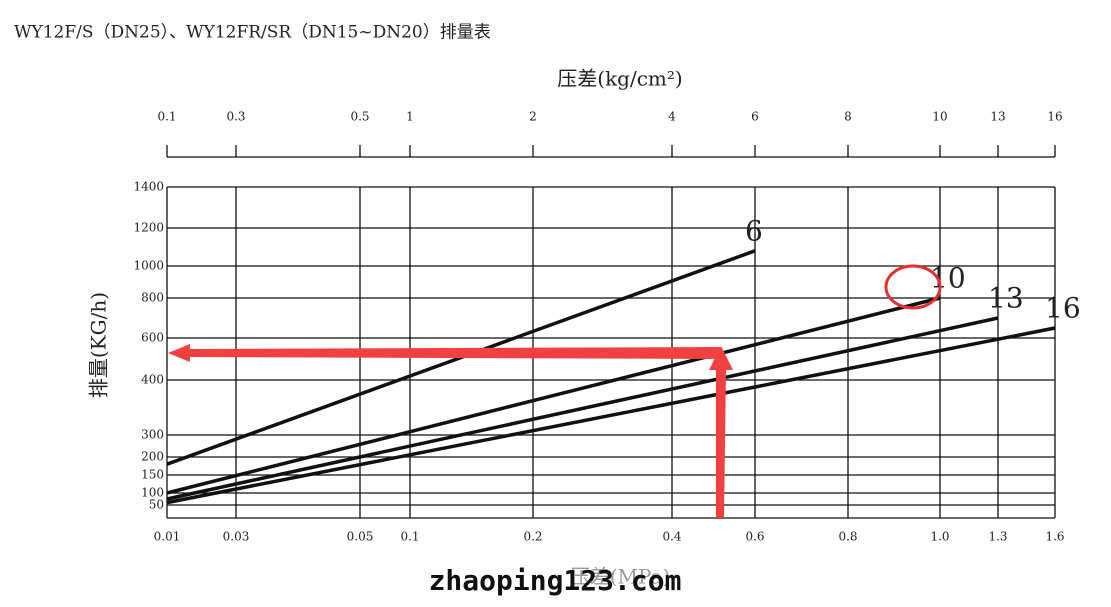  I want to click on y-tick-label: 400, so click(152, 380).